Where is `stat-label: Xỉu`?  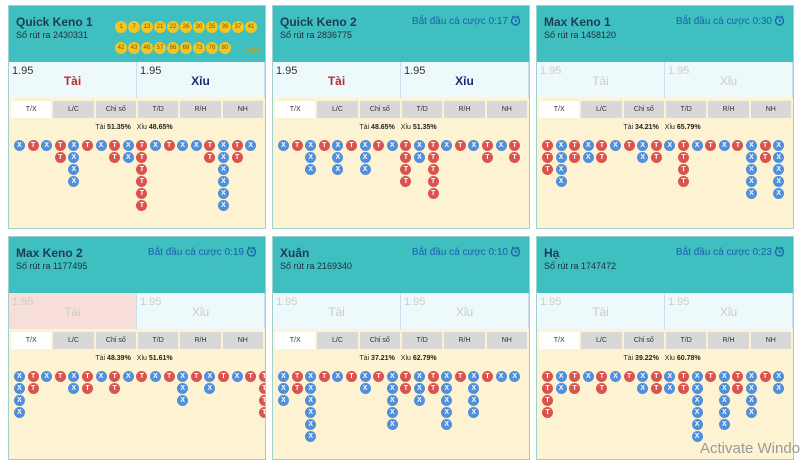
stat-label: Xỉu is located at coordinates (141, 127).